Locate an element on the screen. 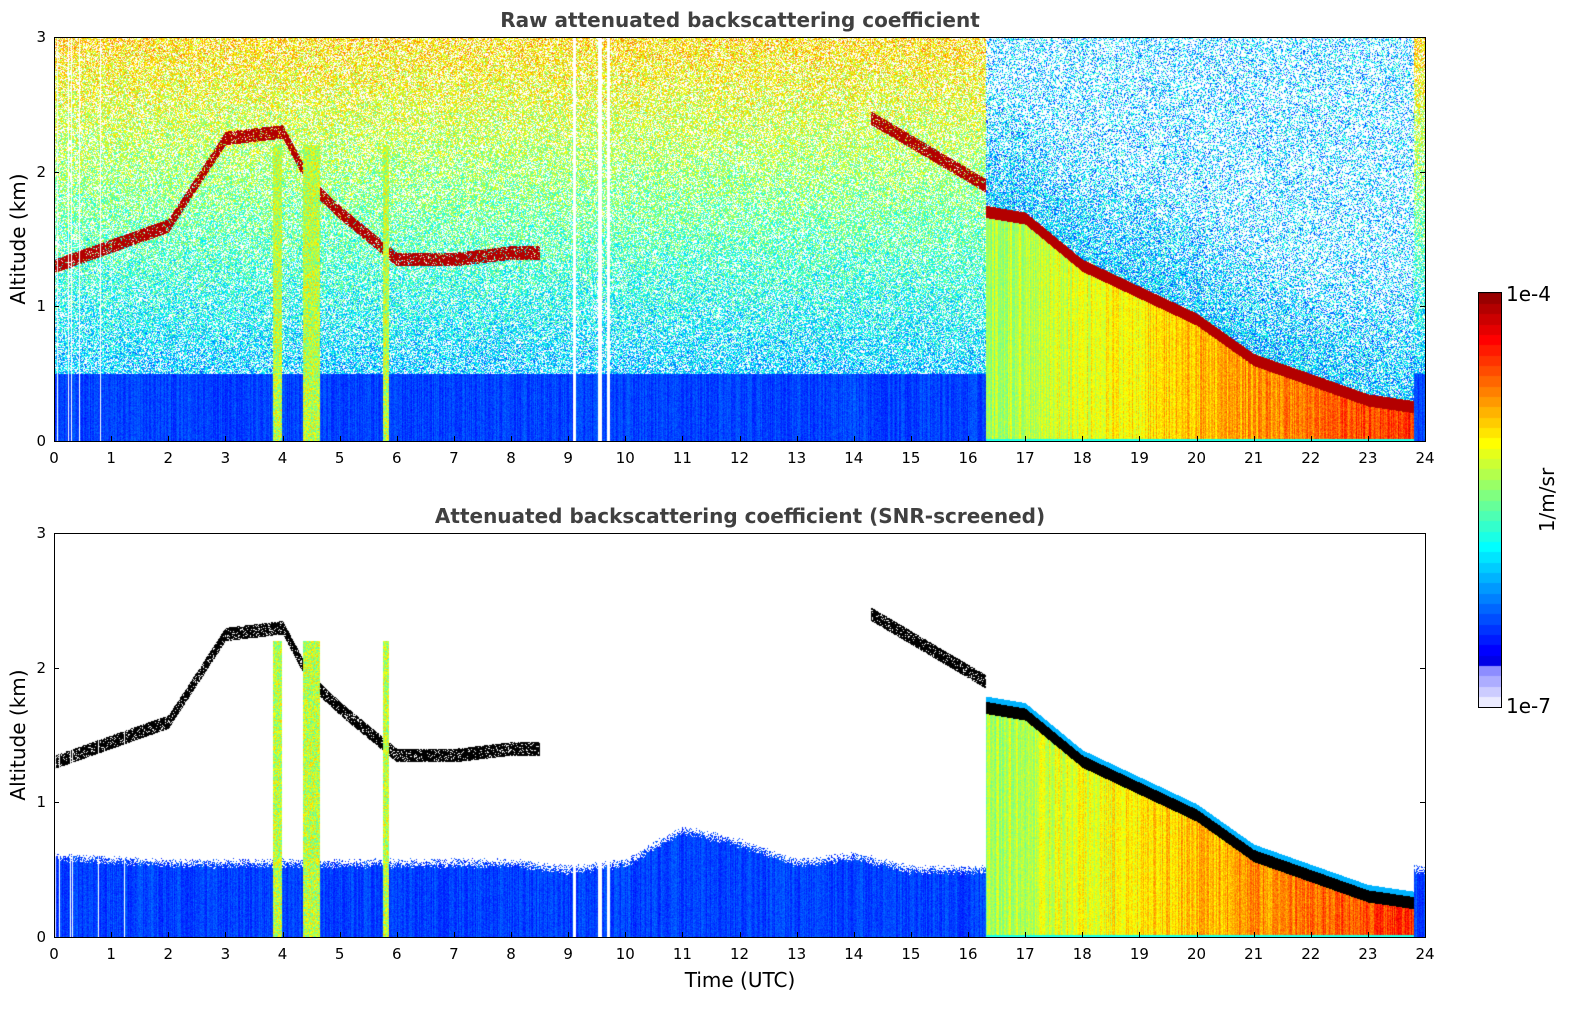 The height and width of the screenshot is (1020, 1595). panel-2-x-tick-label: 24 is located at coordinates (1425, 954).